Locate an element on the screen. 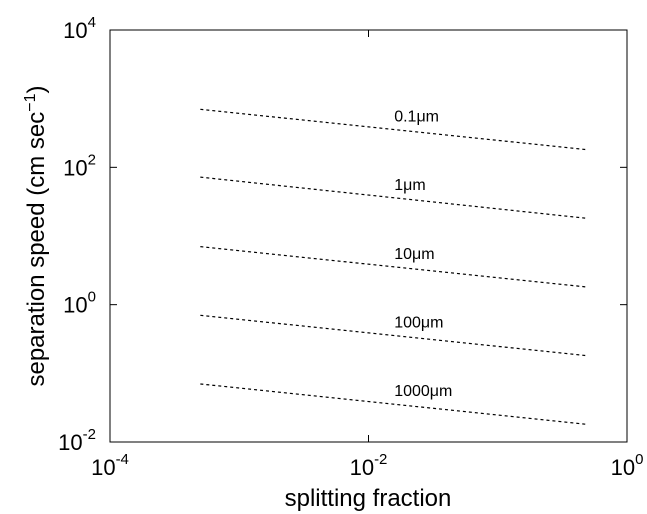  y-tick-label: 10⁻² is located at coordinates (77, 440).